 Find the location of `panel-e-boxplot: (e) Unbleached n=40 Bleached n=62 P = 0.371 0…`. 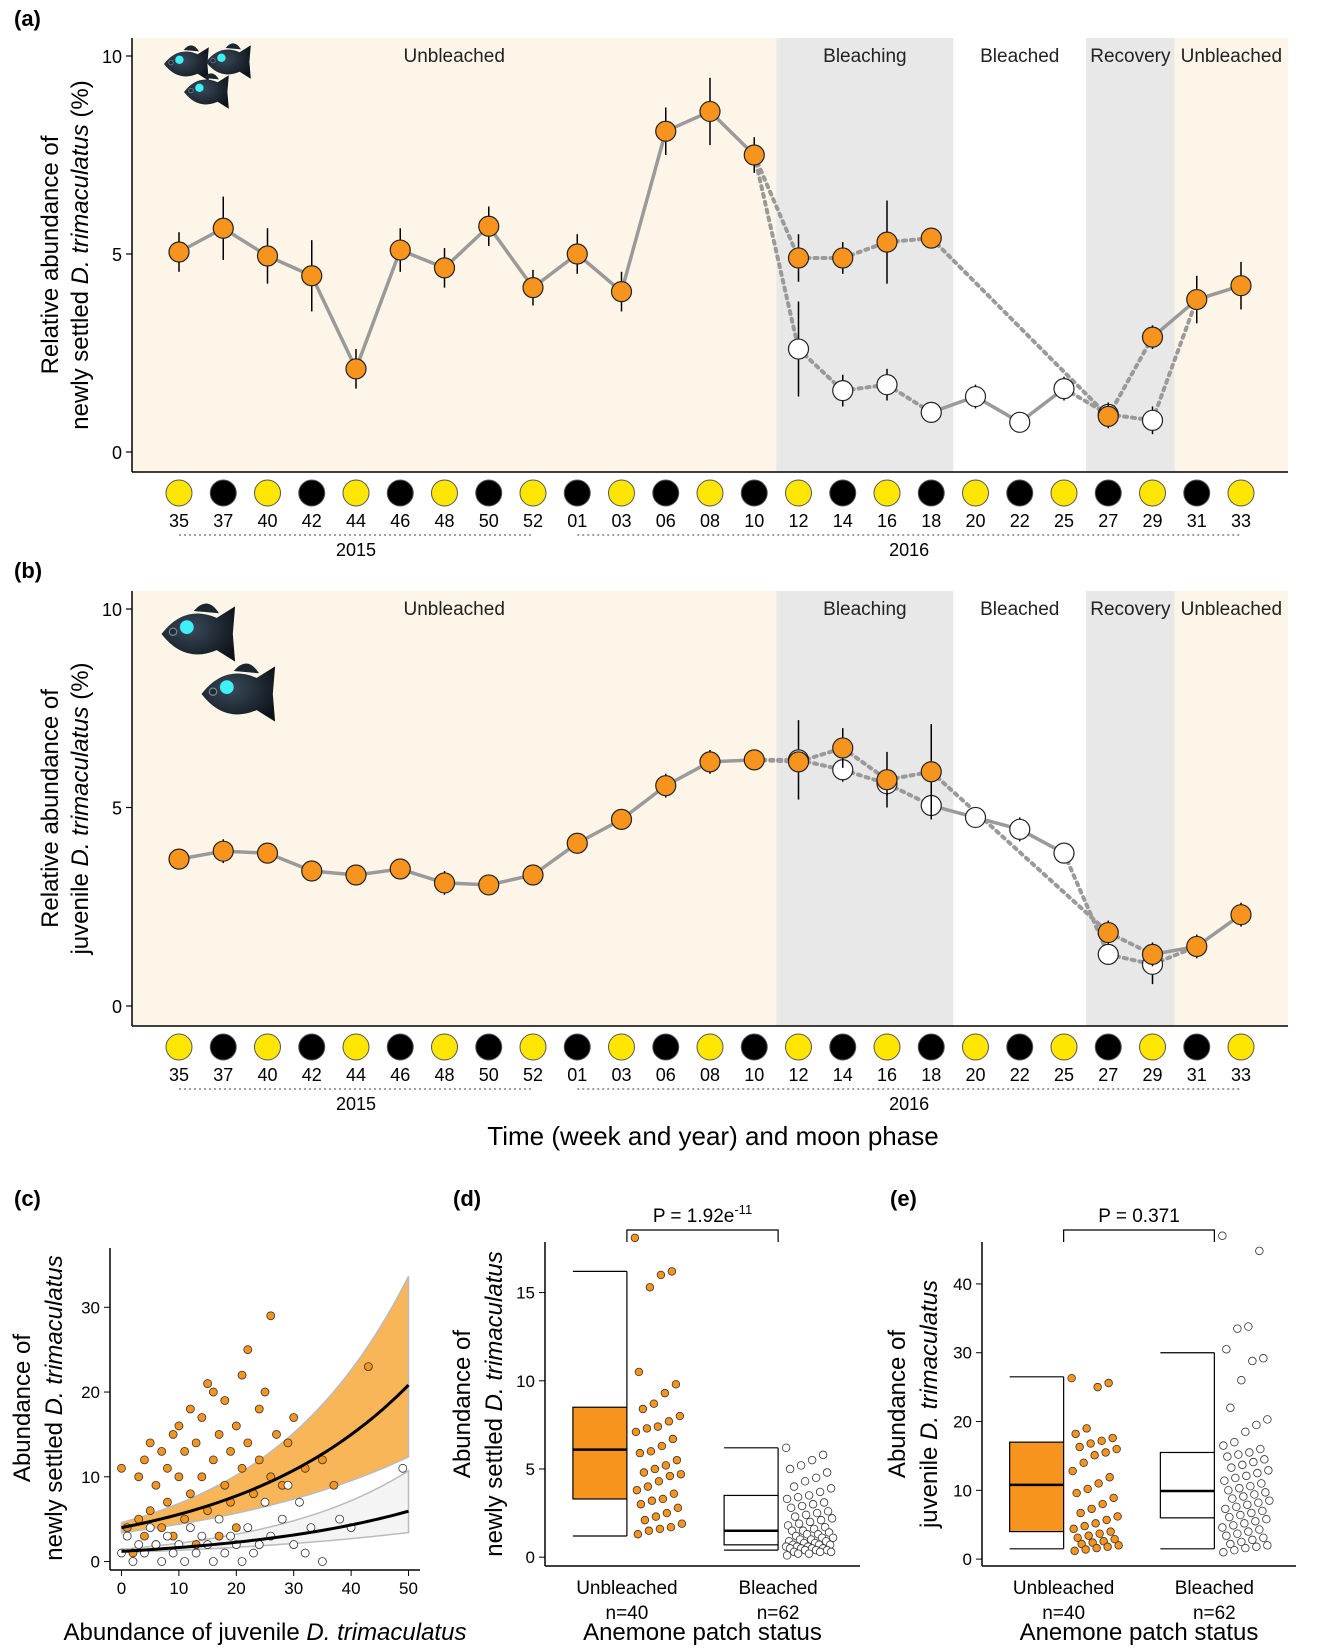

panel-e-boxplot: (e) Unbleached n=40 Bleached n=62 P = 0.371 0… is located at coordinates (1090, 1416).